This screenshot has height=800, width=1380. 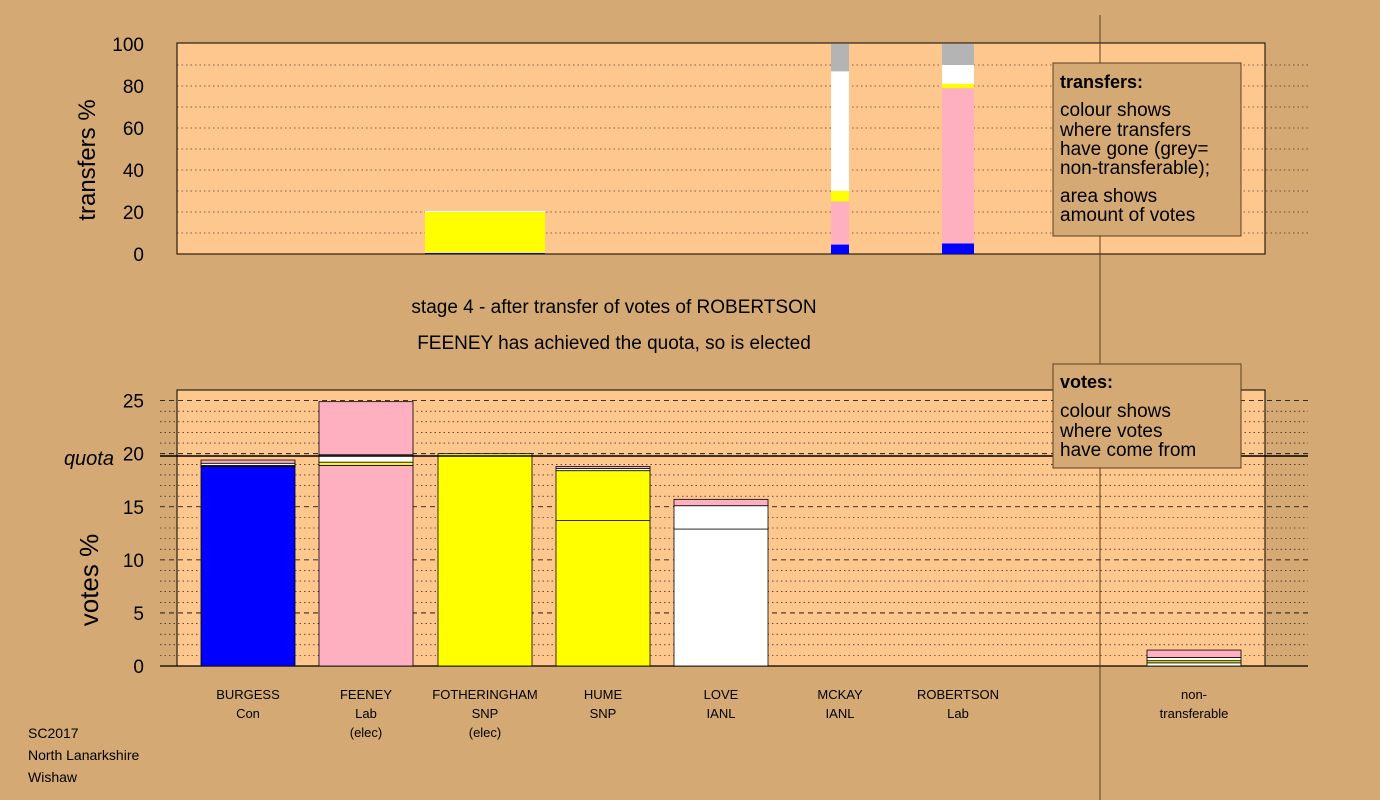 What do you see at coordinates (89, 459) in the screenshot?
I see `quota-label: quota` at bounding box center [89, 459].